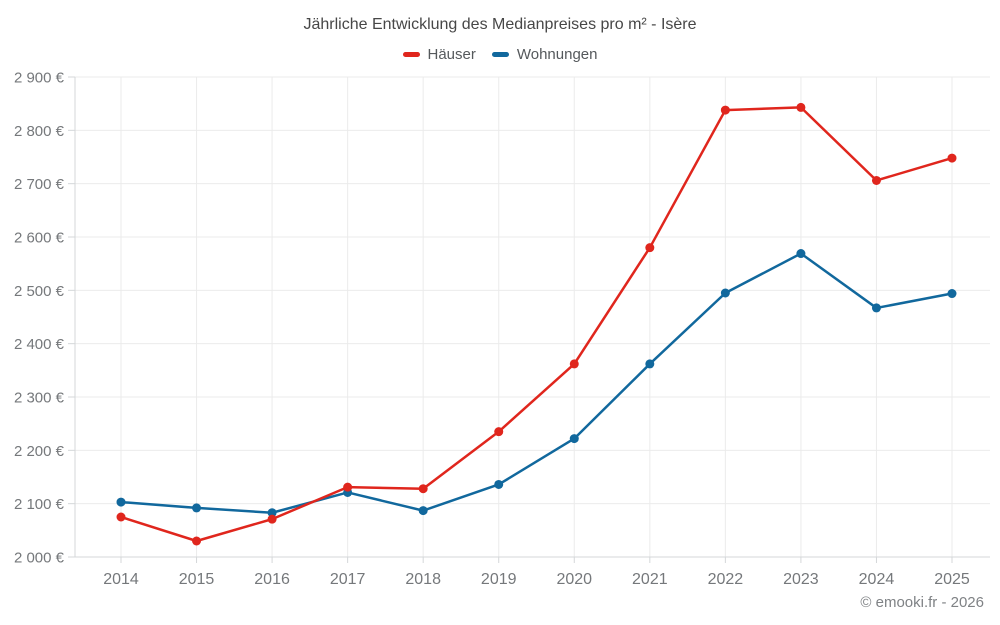 Image resolution: width=1000 pixels, height=625 pixels. I want to click on y-tick-label: 2 800 €, so click(39, 131).